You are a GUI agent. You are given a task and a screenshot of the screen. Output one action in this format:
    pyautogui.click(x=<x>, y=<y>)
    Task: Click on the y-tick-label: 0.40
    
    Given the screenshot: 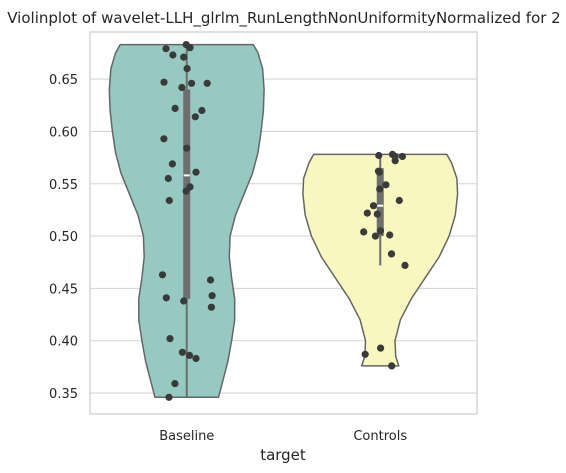 What is the action you would take?
    pyautogui.click(x=63, y=342)
    